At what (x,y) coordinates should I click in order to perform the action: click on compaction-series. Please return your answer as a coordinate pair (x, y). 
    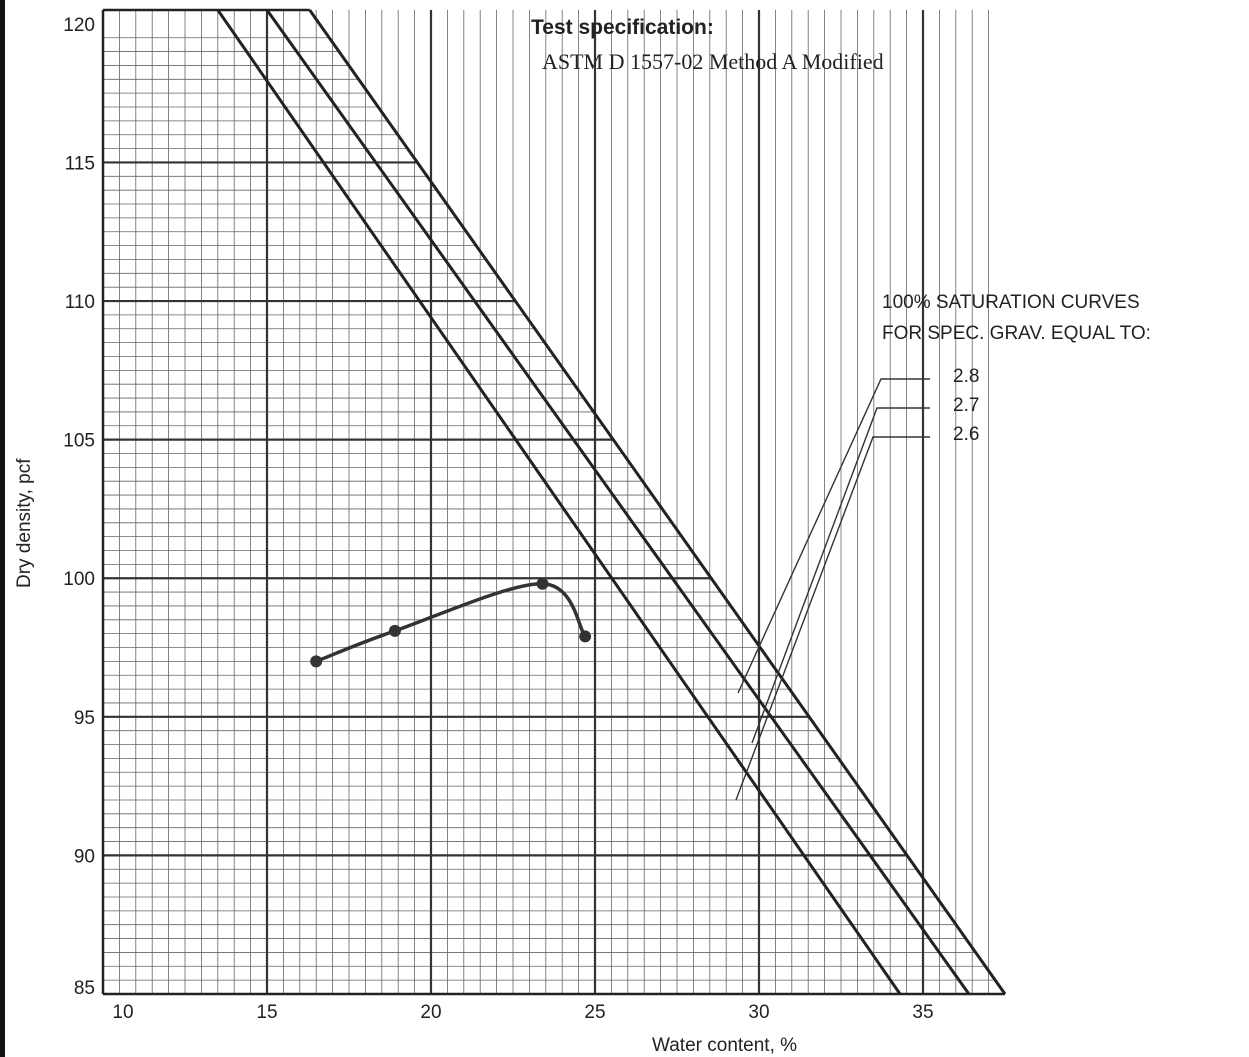
    Looking at the image, I should click on (451, 622).